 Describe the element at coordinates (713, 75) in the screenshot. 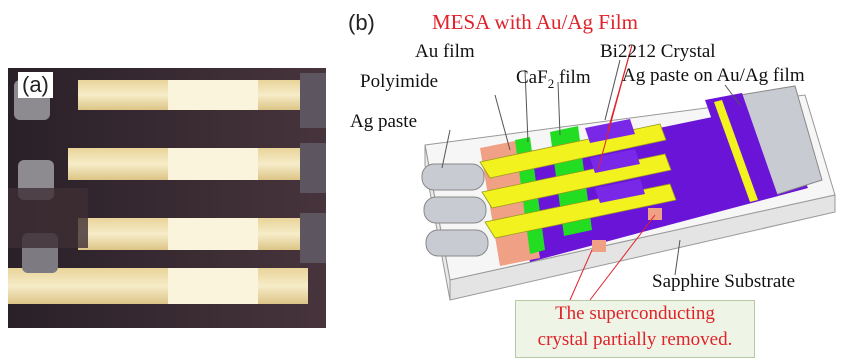

I see `ag-paste-on-film-label: Ag paste on Au/Ag film` at that location.